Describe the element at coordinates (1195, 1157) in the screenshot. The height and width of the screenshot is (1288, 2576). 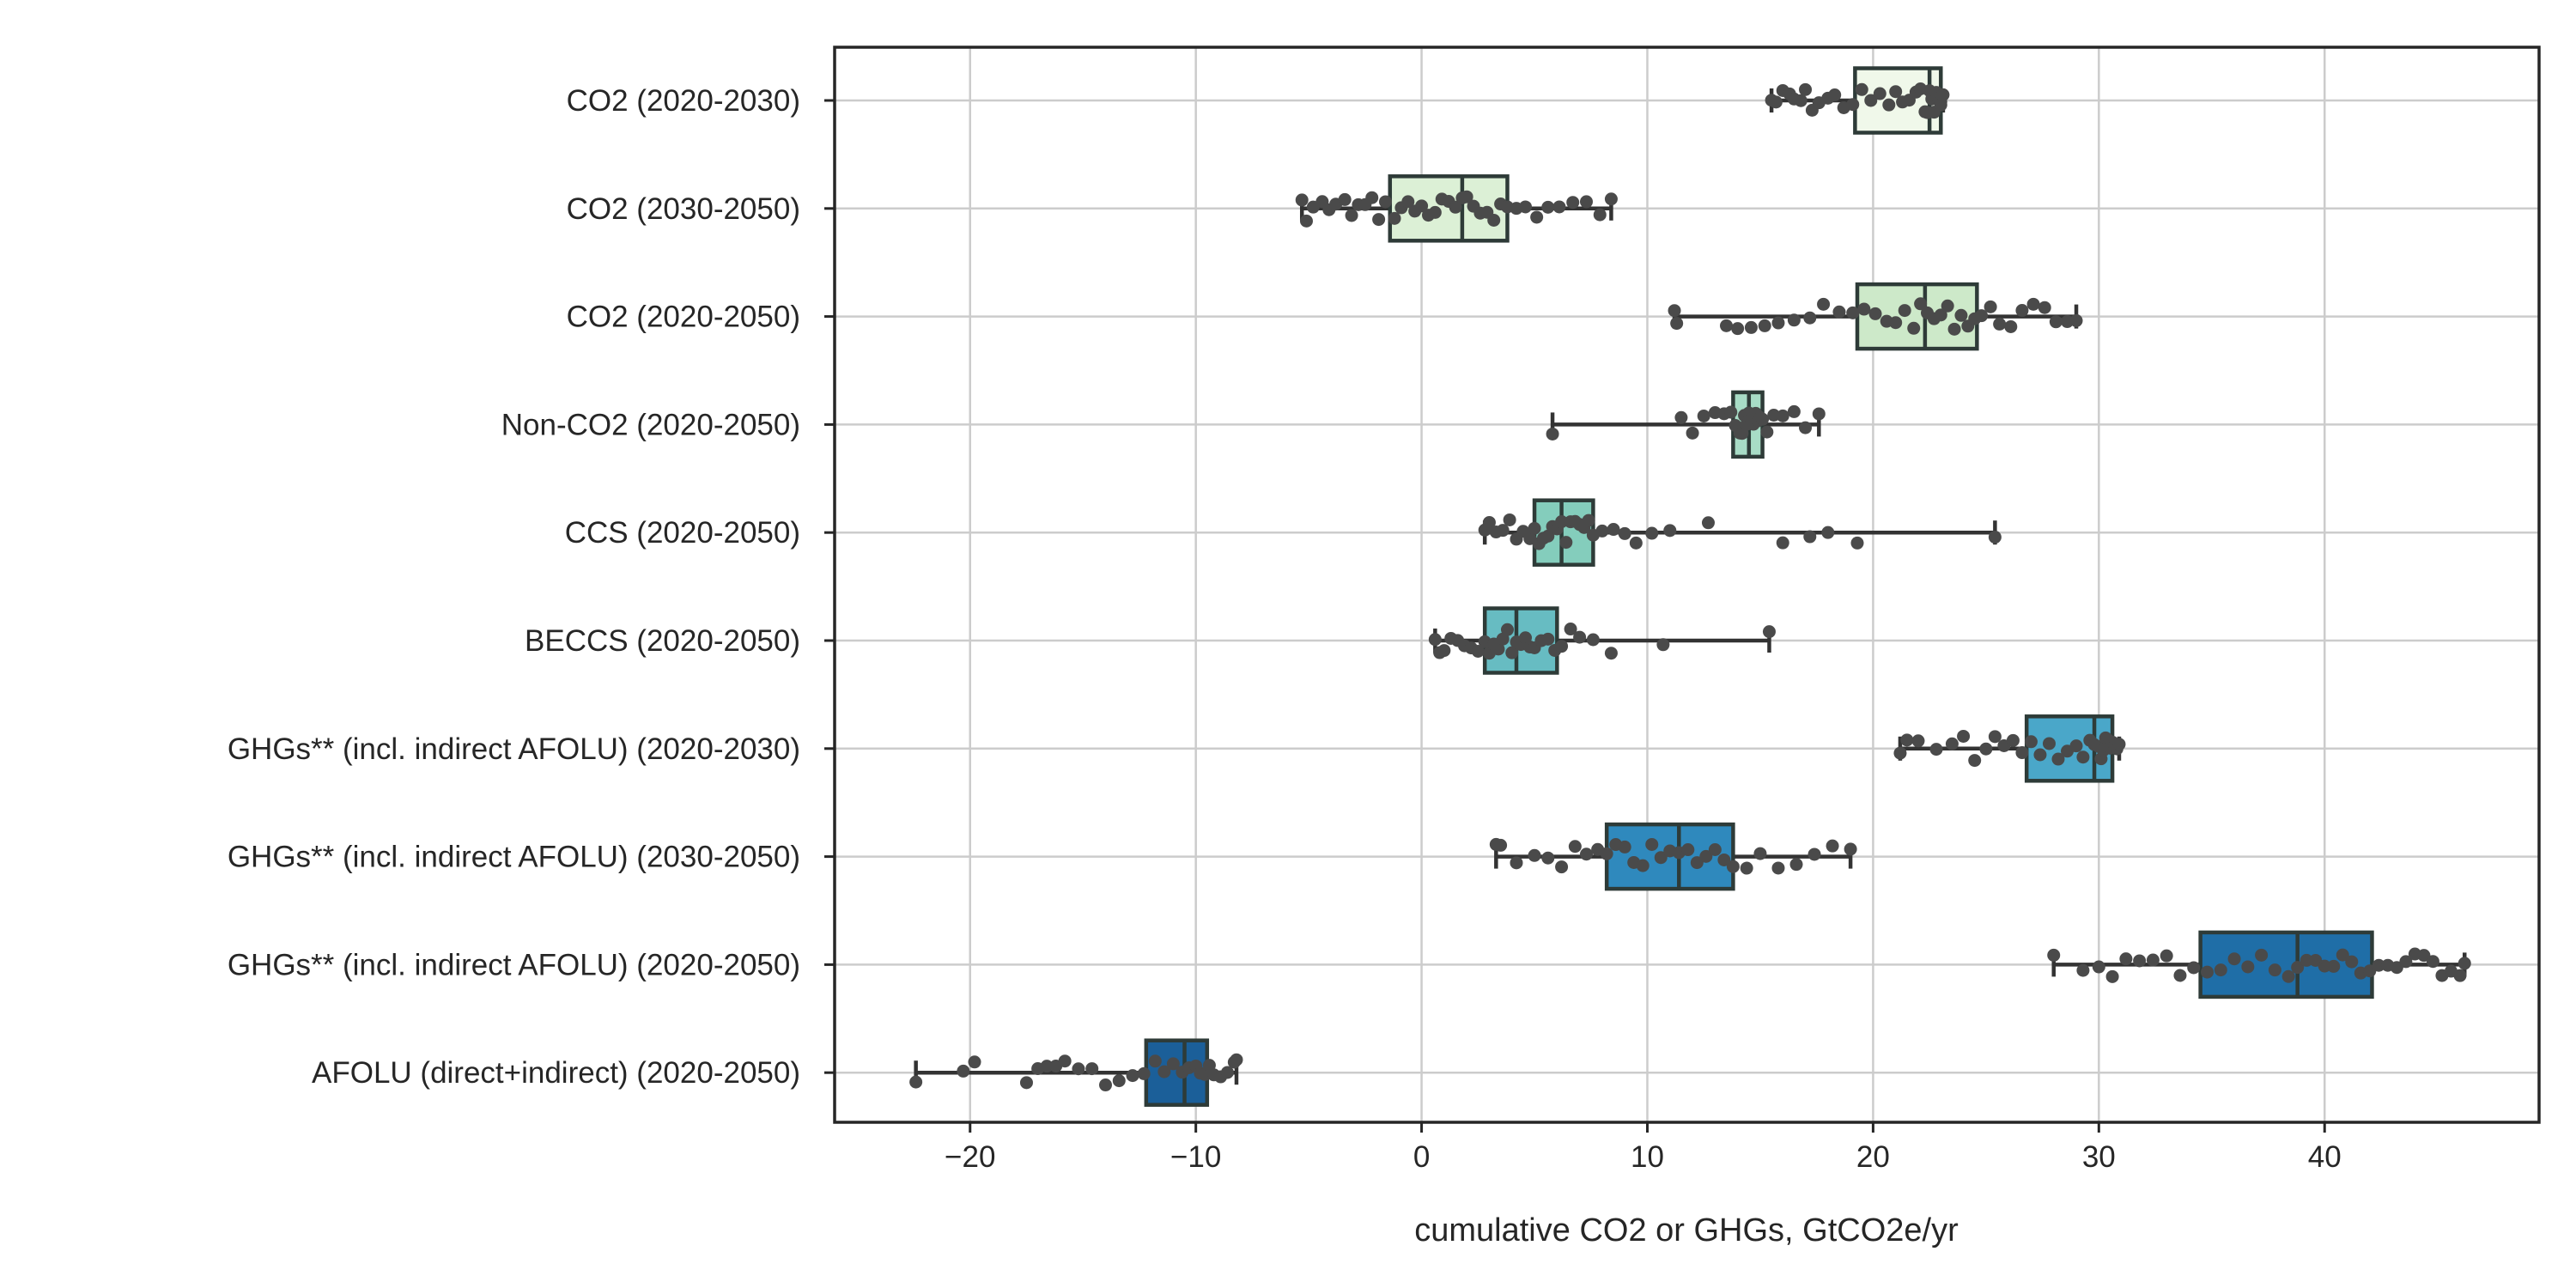
I see `x-tick-label: −10` at that location.